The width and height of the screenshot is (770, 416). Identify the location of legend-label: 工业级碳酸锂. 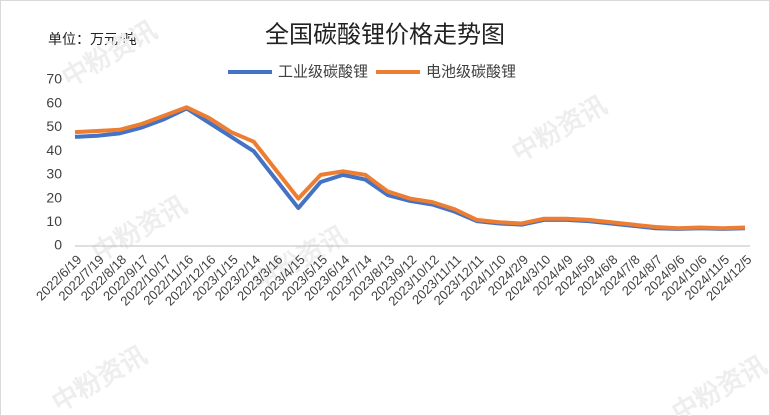
(323, 72).